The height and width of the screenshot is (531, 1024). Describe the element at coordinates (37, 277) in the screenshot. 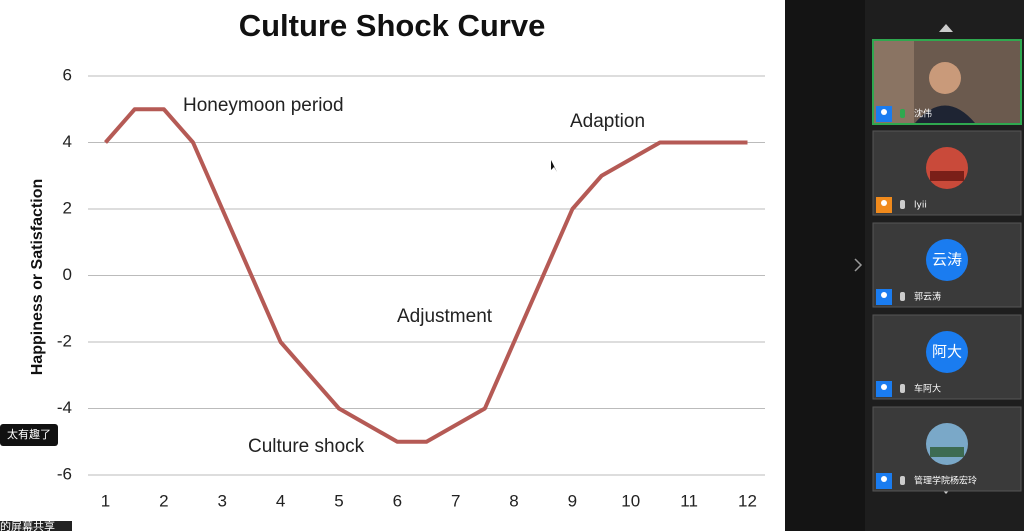

I see `y-axis-label: Happiness or Satisfaction` at that location.